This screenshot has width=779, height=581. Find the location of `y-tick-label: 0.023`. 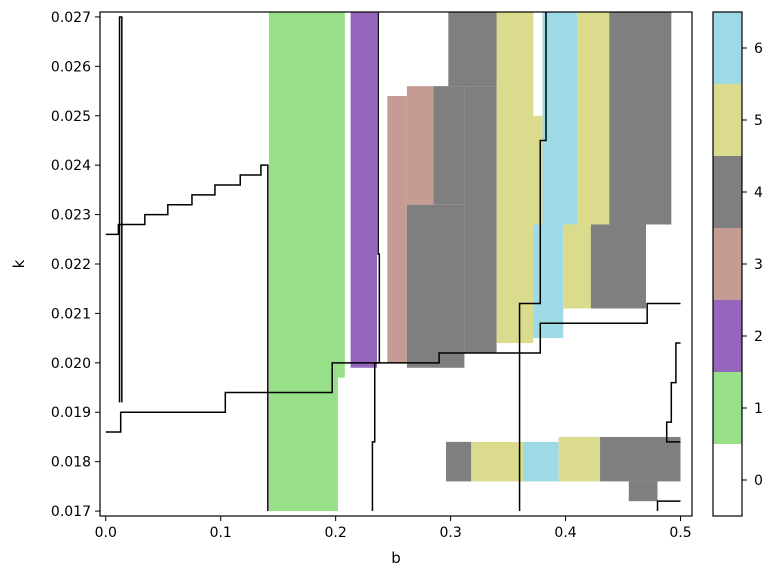

y-tick-label: 0.023 is located at coordinates (71, 216).